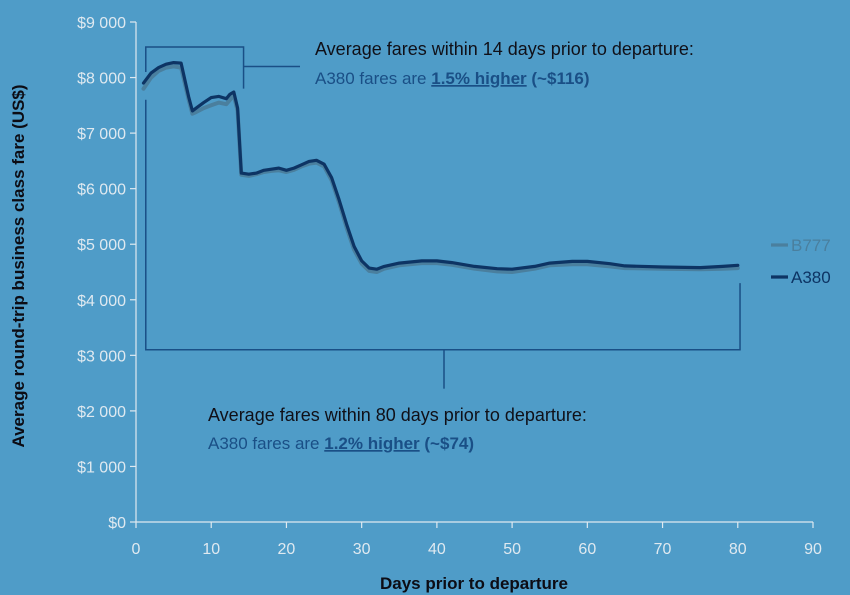 The width and height of the screenshot is (850, 595). What do you see at coordinates (101, 467) in the screenshot?
I see `y-tick-label: $1 000` at bounding box center [101, 467].